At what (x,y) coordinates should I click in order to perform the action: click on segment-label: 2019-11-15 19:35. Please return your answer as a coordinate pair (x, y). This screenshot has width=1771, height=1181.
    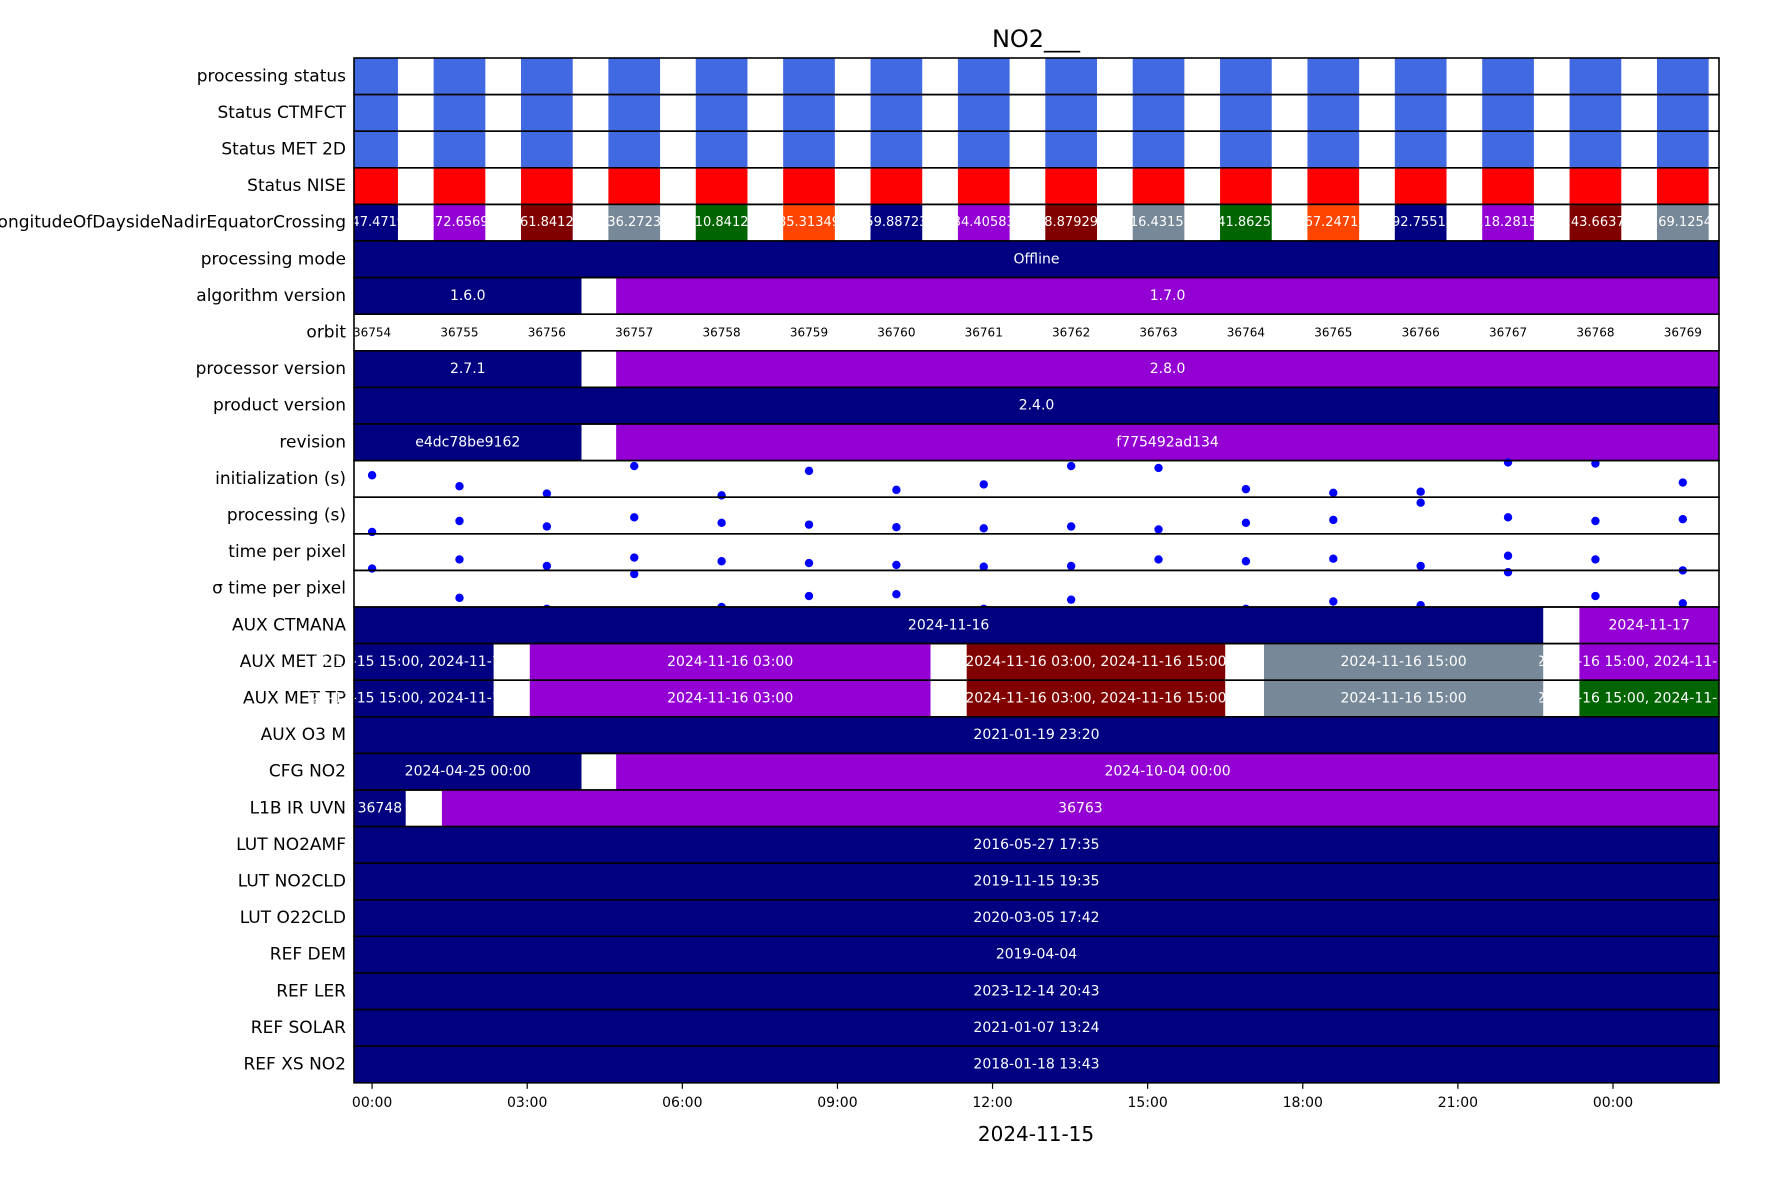
    Looking at the image, I should click on (1036, 882).